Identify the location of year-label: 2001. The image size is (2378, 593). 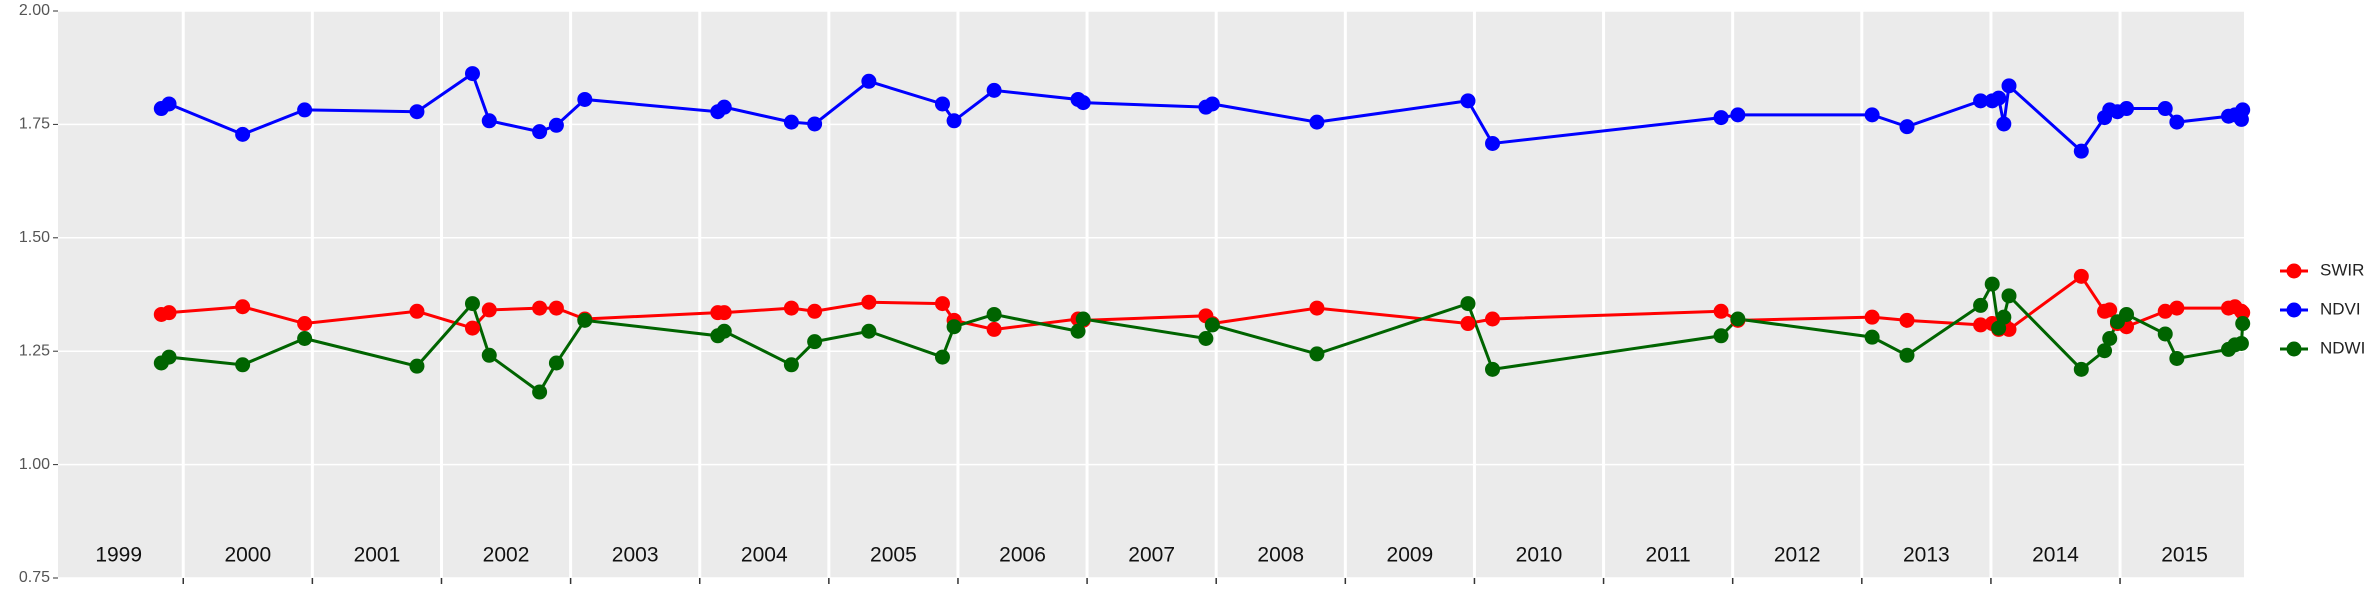
(377, 555).